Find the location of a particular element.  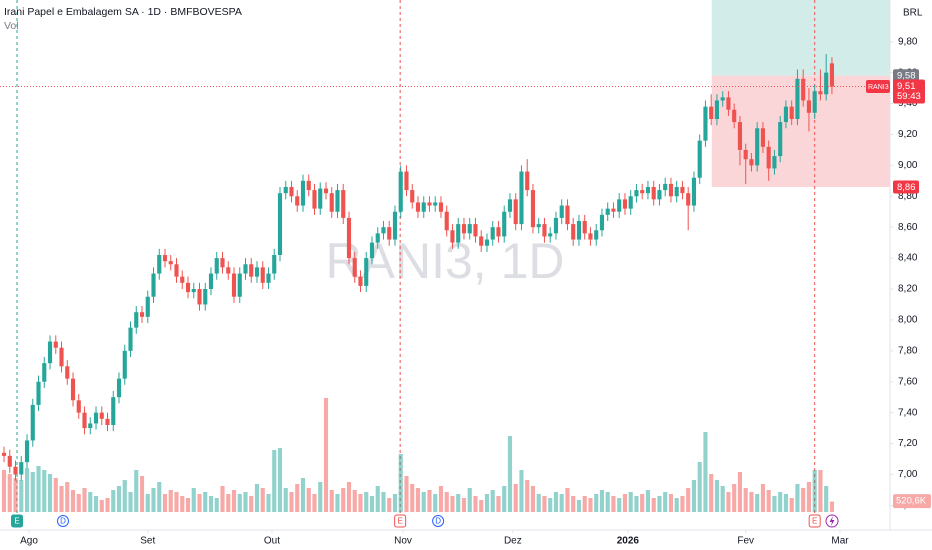

y-tick-label: 7,20 is located at coordinates (908, 443).